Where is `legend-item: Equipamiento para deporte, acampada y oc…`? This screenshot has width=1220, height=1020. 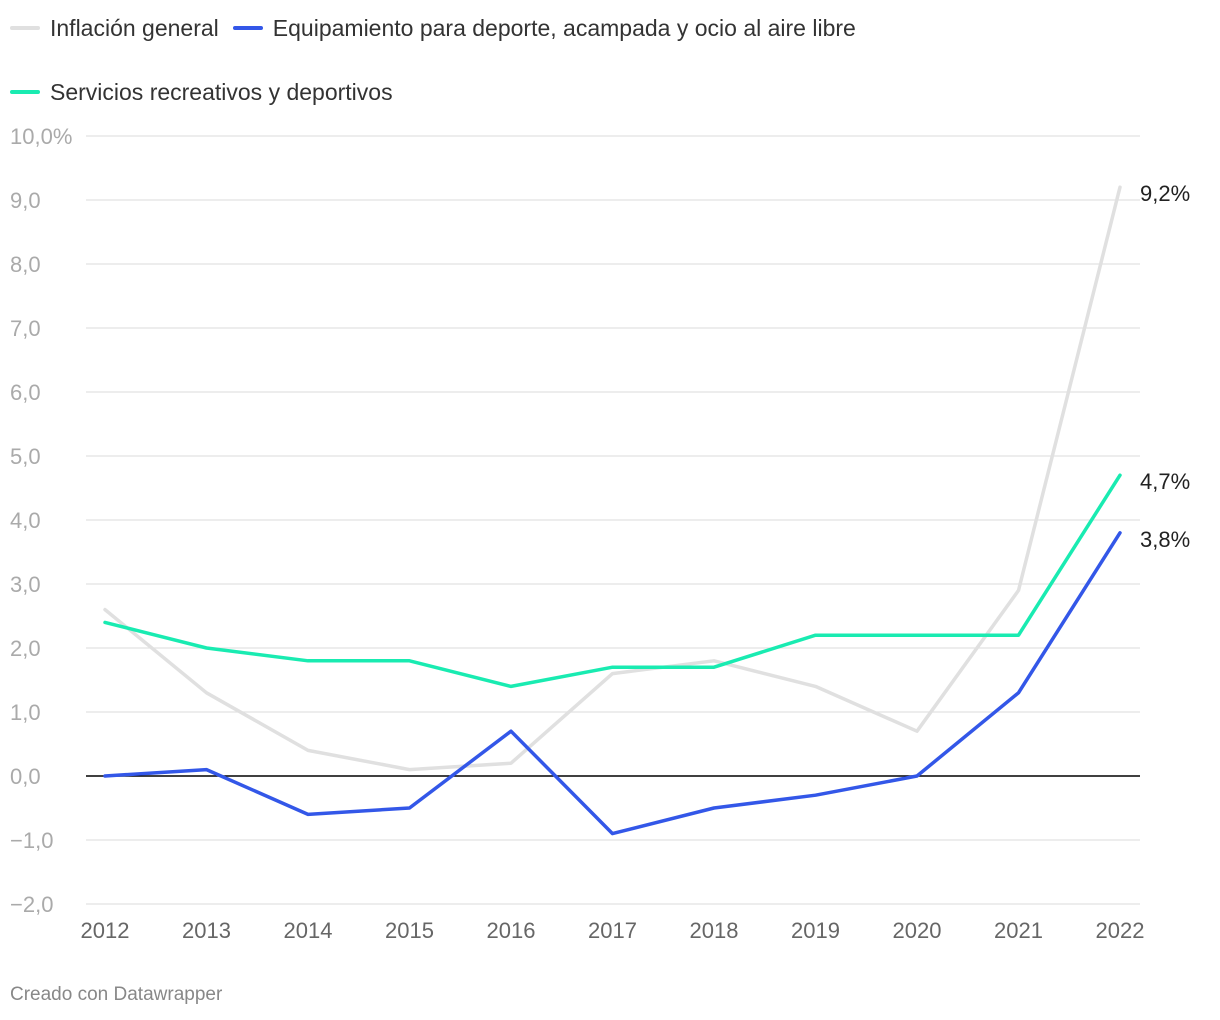 legend-item: Equipamiento para deporte, acampada y oc… is located at coordinates (544, 28).